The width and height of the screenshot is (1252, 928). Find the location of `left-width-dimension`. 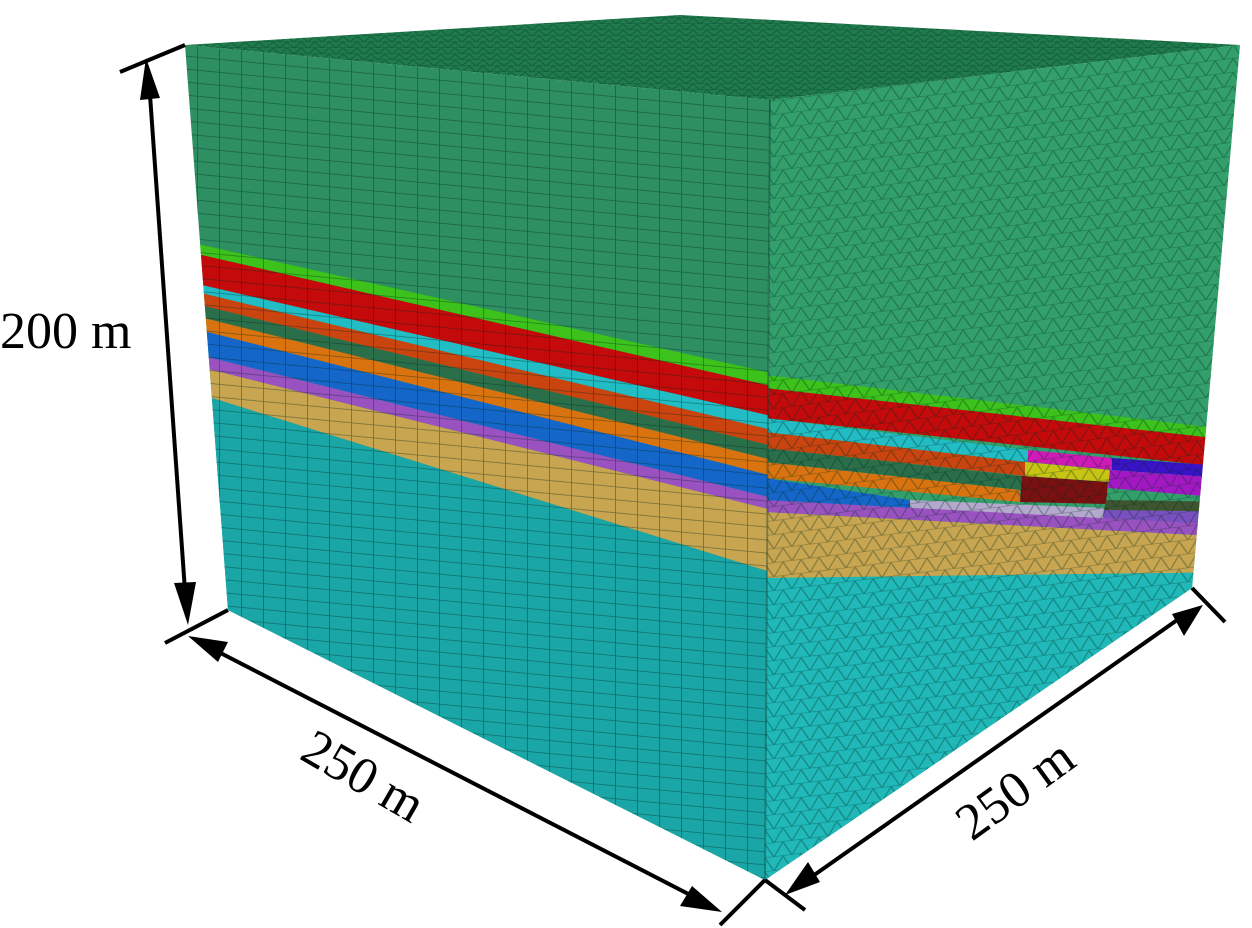

left-width-dimension is located at coordinates (477, 781).